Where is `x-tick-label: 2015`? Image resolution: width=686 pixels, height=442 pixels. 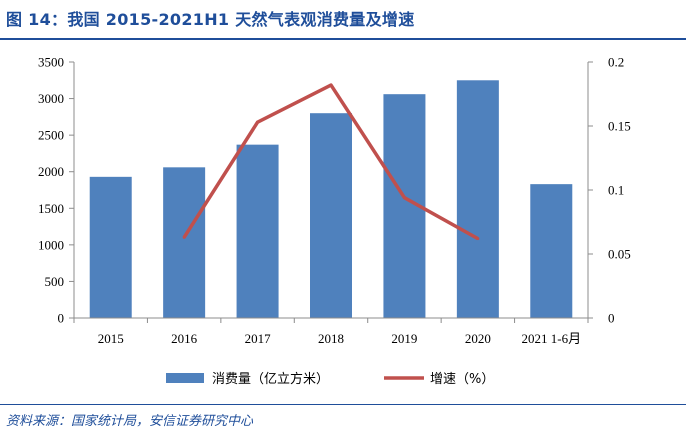
x-tick-label: 2015 is located at coordinates (111, 338).